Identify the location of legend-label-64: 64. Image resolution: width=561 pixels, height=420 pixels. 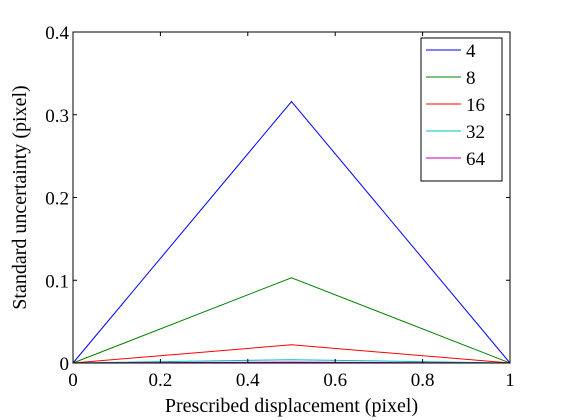
(476, 159).